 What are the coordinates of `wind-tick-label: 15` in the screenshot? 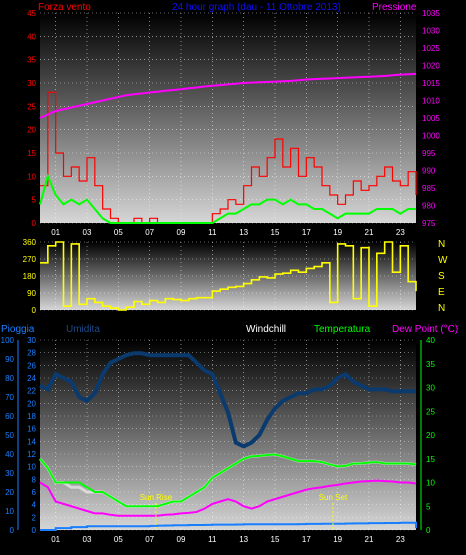 It's located at (31, 153).